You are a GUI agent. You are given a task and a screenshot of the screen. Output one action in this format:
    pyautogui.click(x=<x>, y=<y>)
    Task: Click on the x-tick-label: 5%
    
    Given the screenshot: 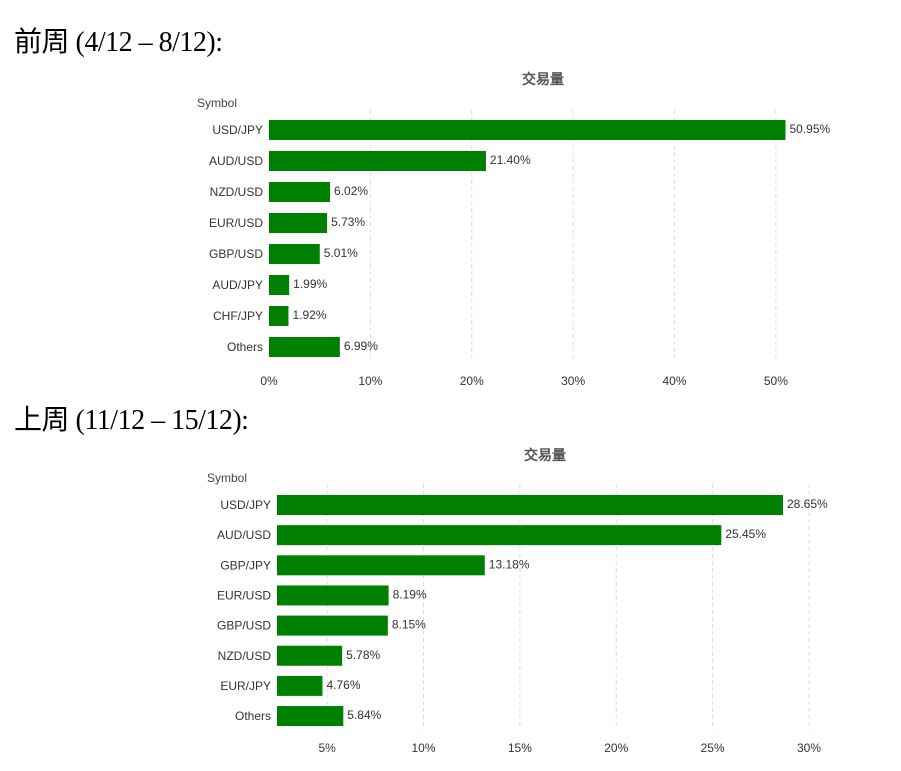 What is the action you would take?
    pyautogui.click(x=327, y=748)
    